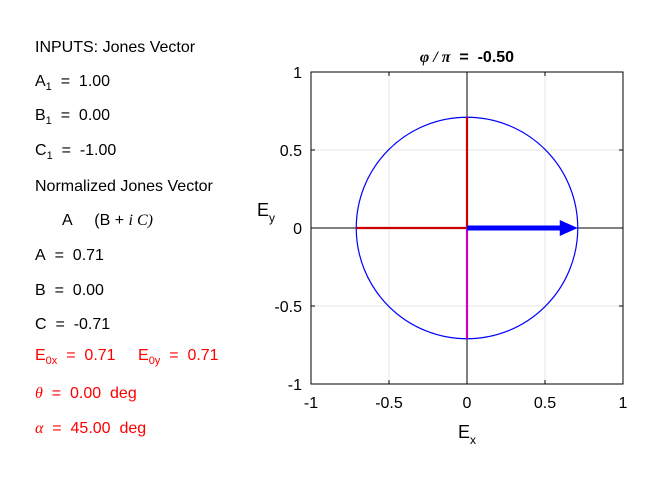 This screenshot has height=480, width=672. Describe the element at coordinates (69, 255) in the screenshot. I see `normalized-a-row: A = 0.71` at that location.